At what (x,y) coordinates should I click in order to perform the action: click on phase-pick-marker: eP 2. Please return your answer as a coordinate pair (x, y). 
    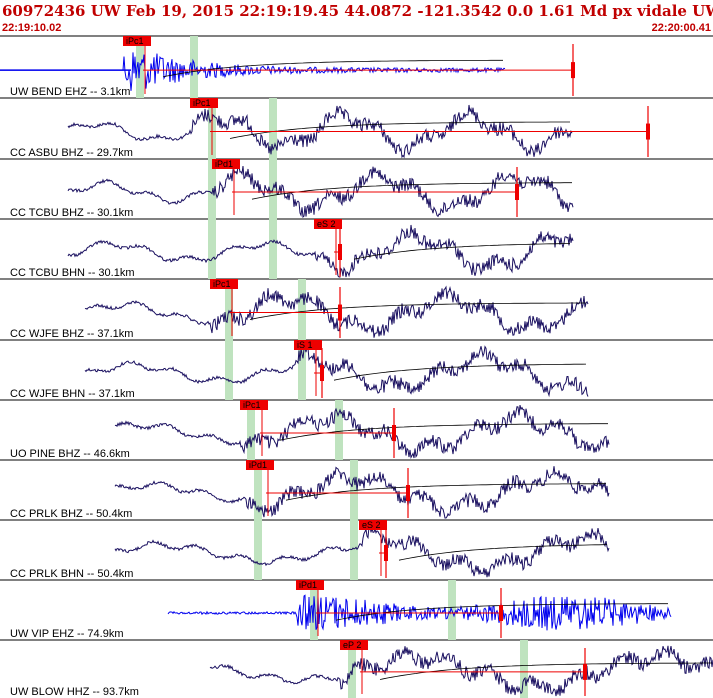
    Looking at the image, I should click on (354, 645).